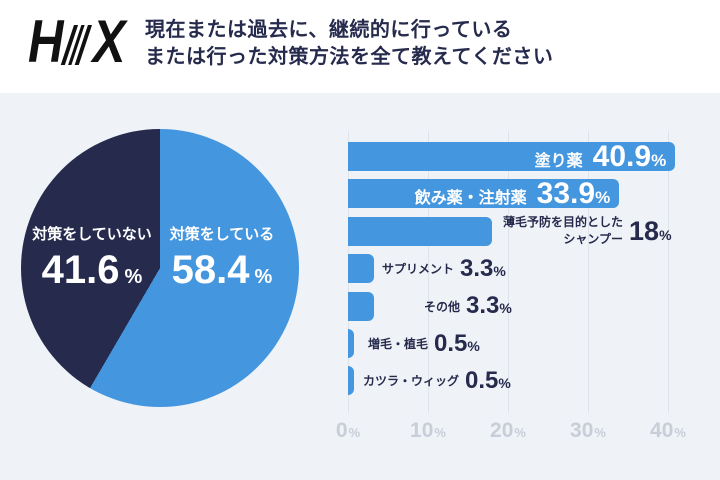 This screenshot has width=720, height=480. I want to click on bar-row: 飲み薬・注射薬 33.9%, so click(509, 194).